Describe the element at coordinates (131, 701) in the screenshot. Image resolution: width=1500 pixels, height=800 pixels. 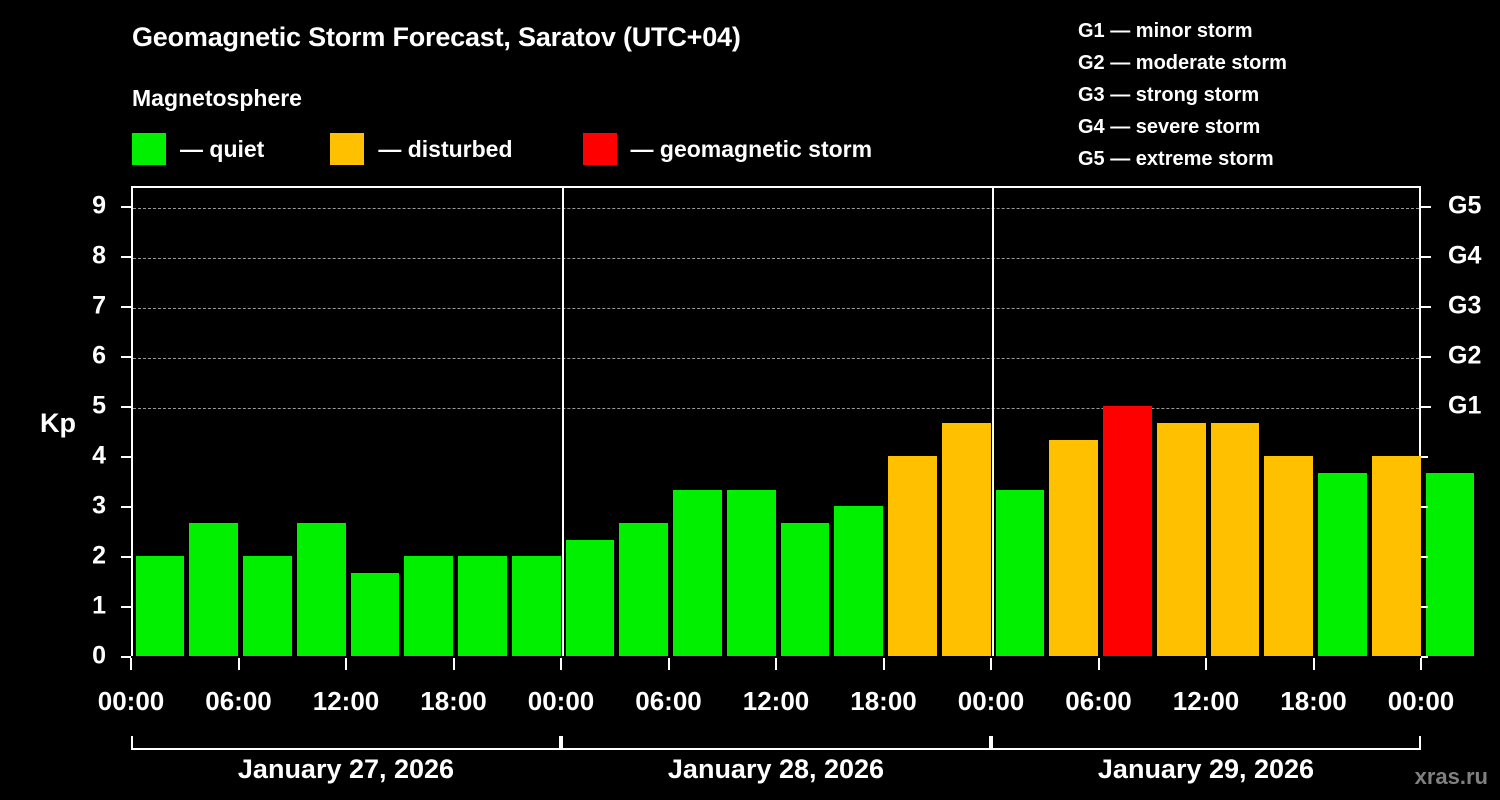
I see `x-tick-label-0: 00:00` at that location.